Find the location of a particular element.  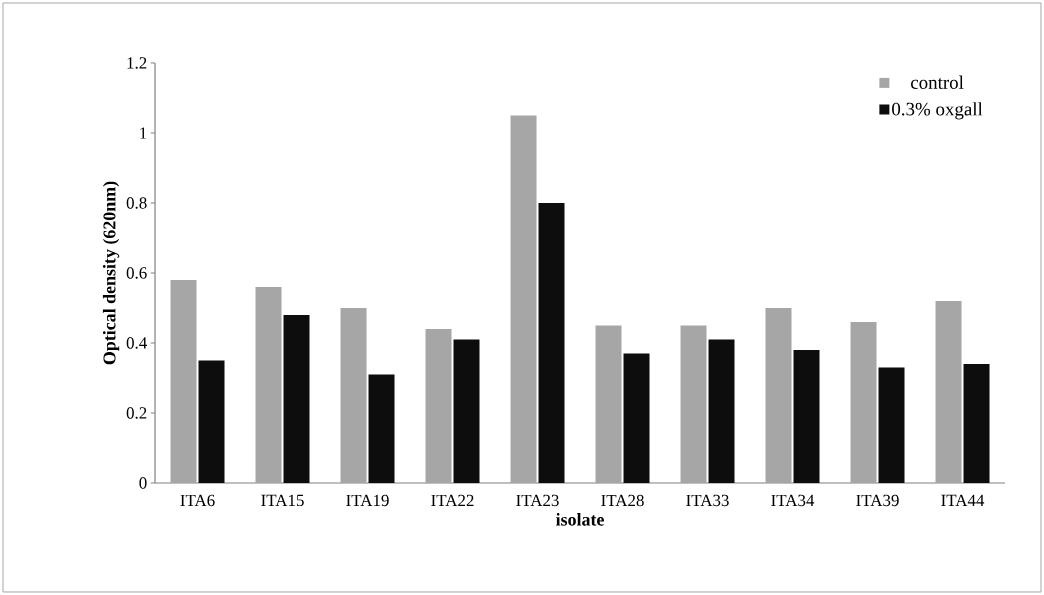

y-tick-label: 1 is located at coordinates (143, 133).